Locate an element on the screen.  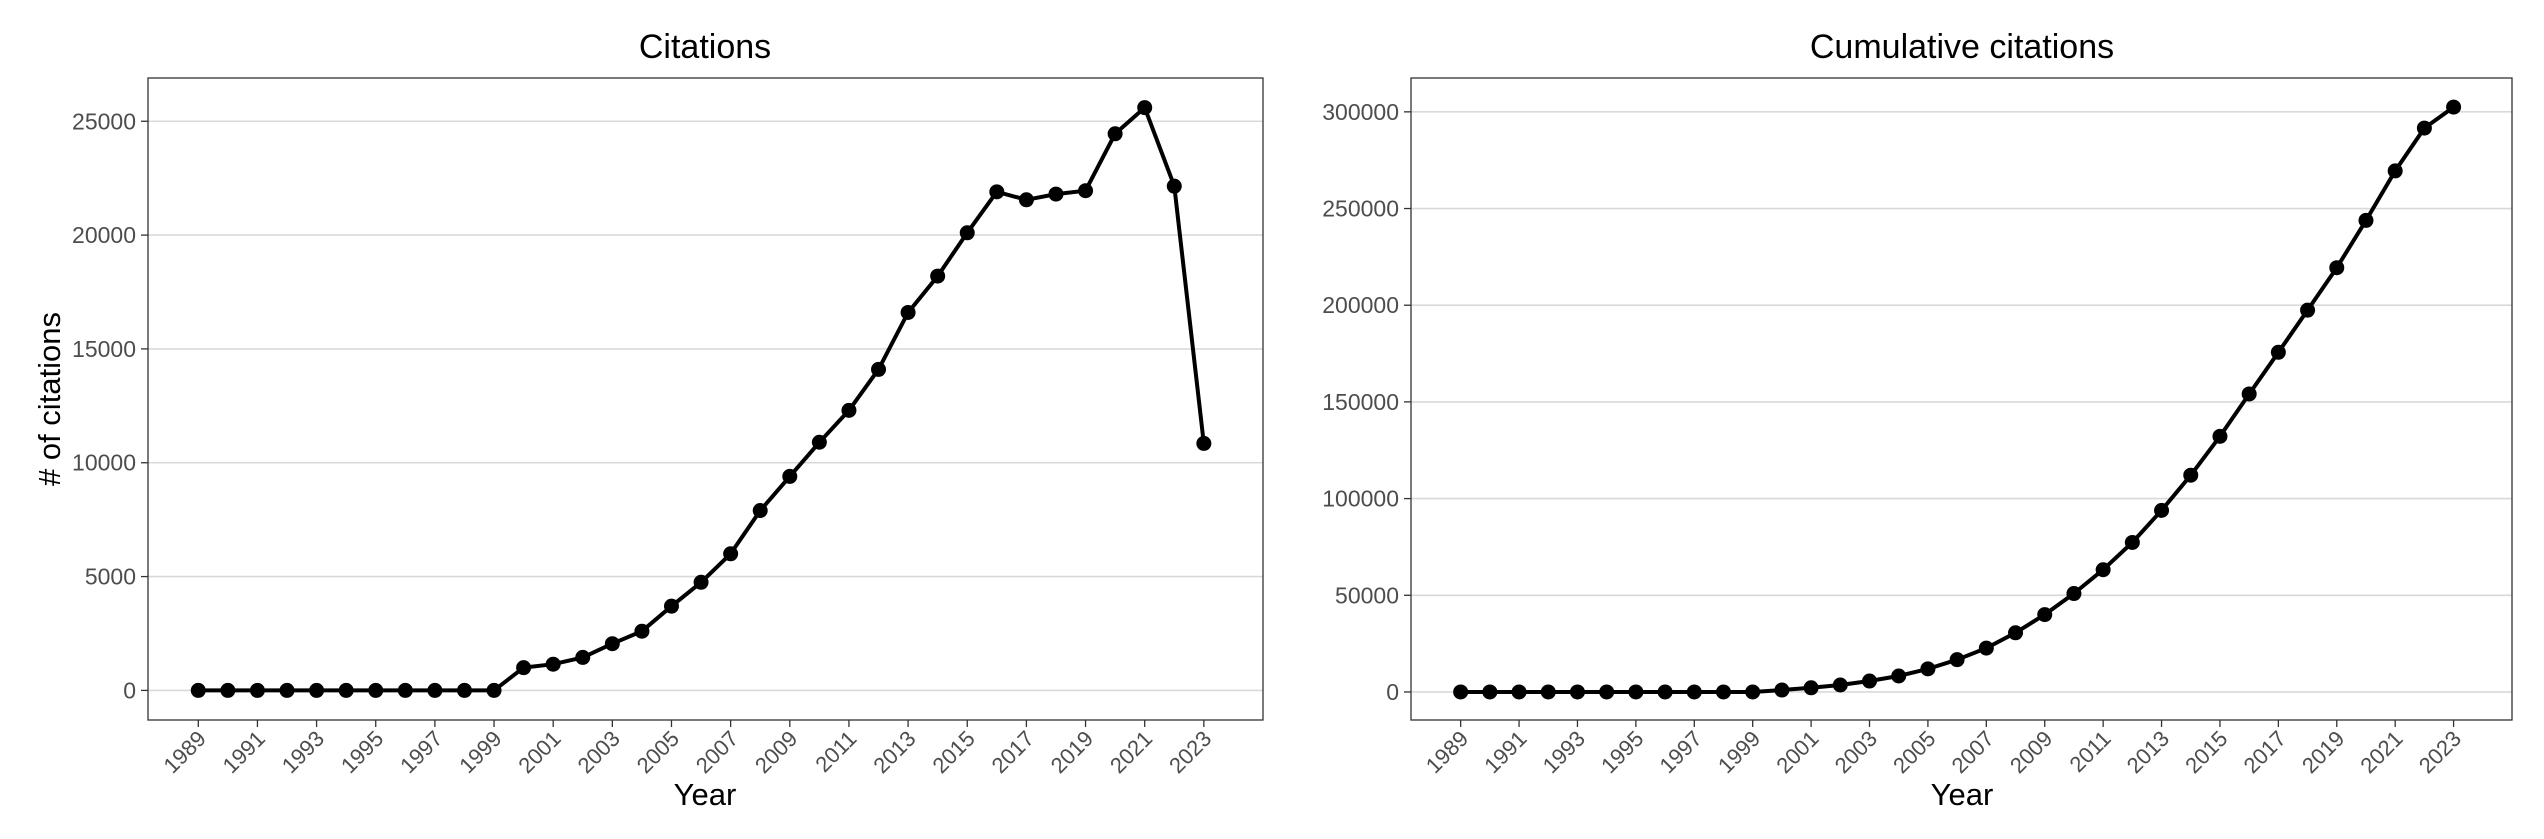
x-tick-label: 2005 is located at coordinates (658, 752).